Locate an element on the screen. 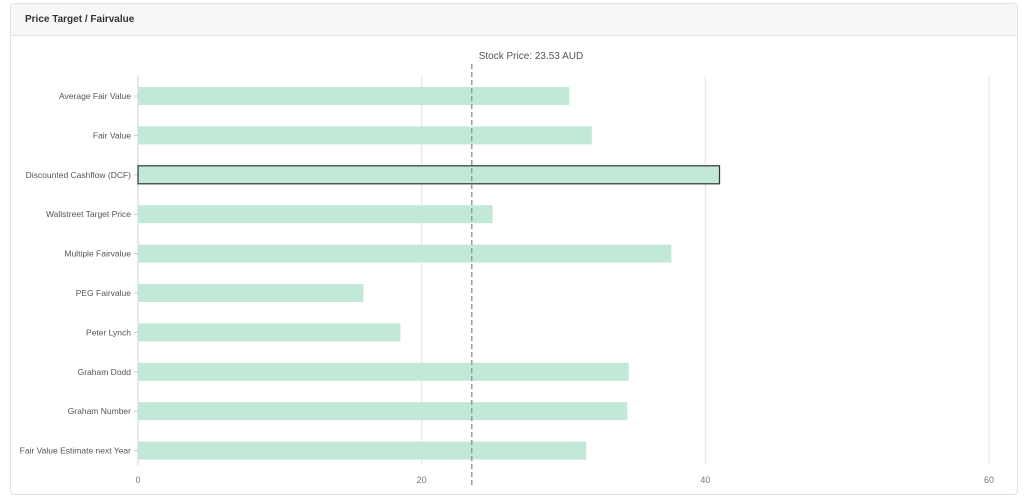  panel-title: Price Target / Fairvalue is located at coordinates (80, 19).